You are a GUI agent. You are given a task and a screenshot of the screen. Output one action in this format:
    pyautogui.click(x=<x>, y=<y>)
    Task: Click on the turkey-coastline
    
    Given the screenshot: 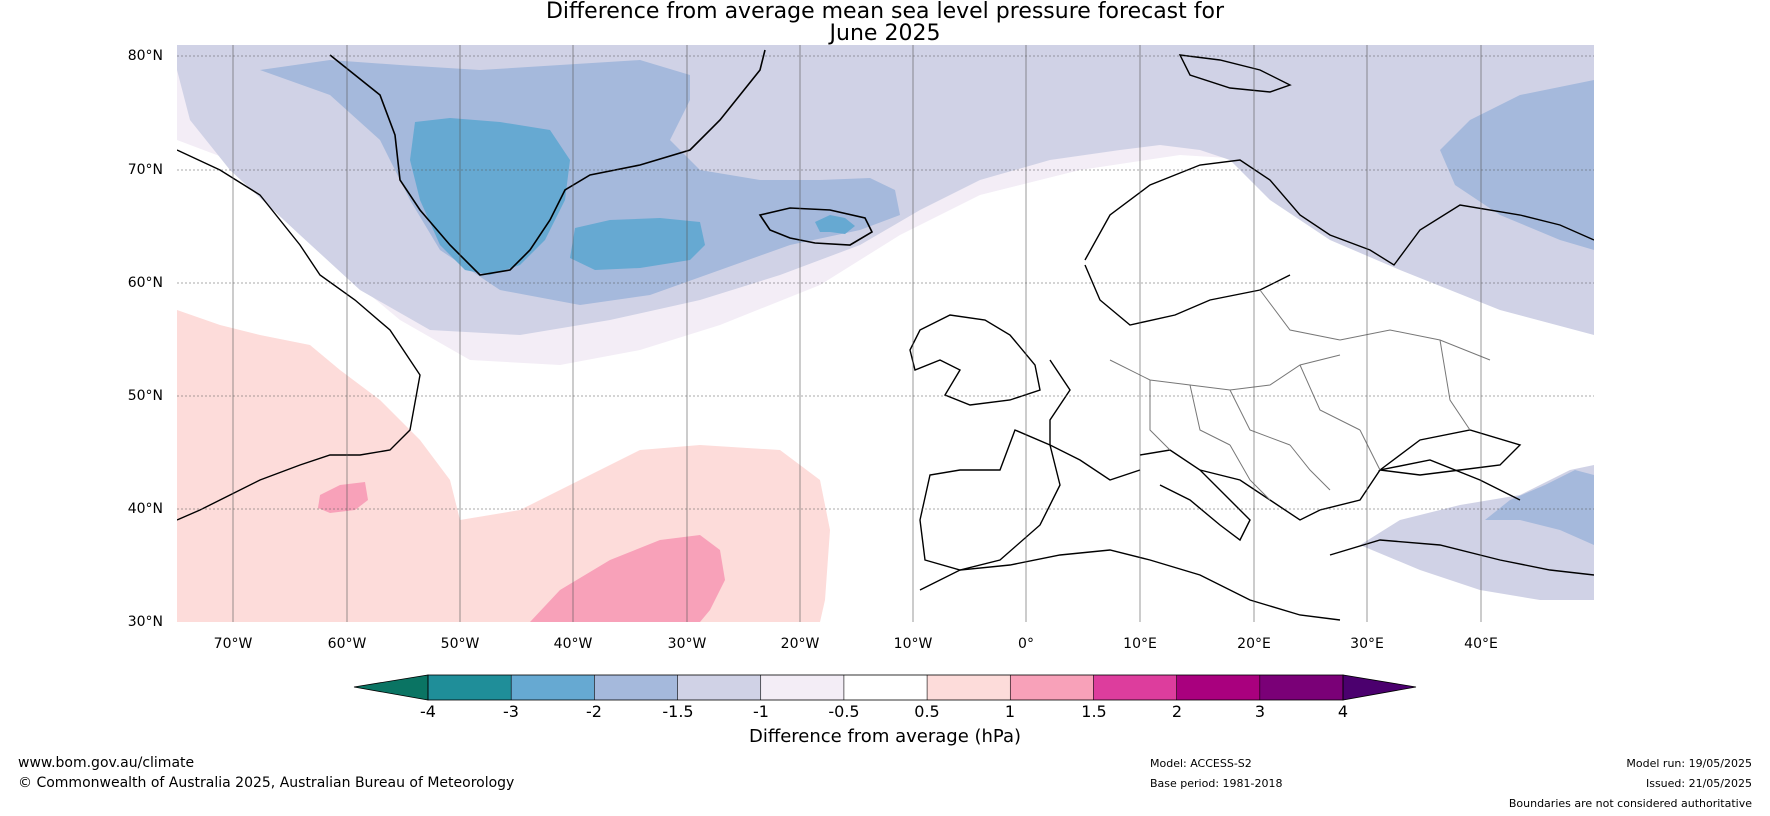 What is the action you would take?
    pyautogui.click(x=1461, y=557)
    